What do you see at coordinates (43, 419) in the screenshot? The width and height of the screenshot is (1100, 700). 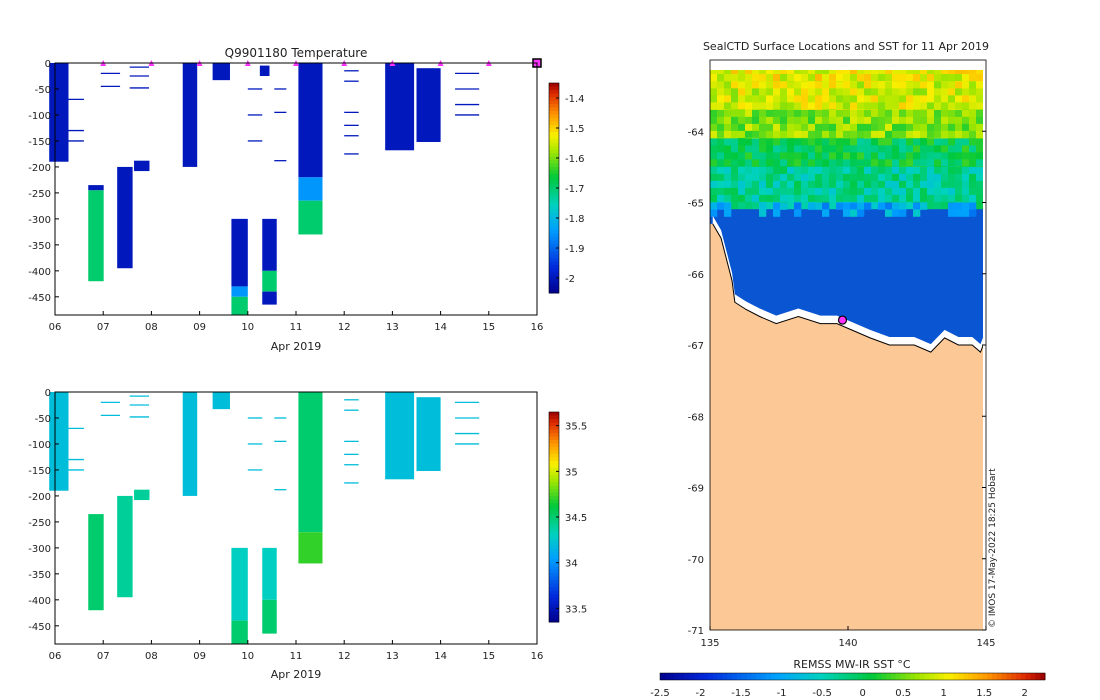 I see `y-tick-label--50: -50` at bounding box center [43, 419].